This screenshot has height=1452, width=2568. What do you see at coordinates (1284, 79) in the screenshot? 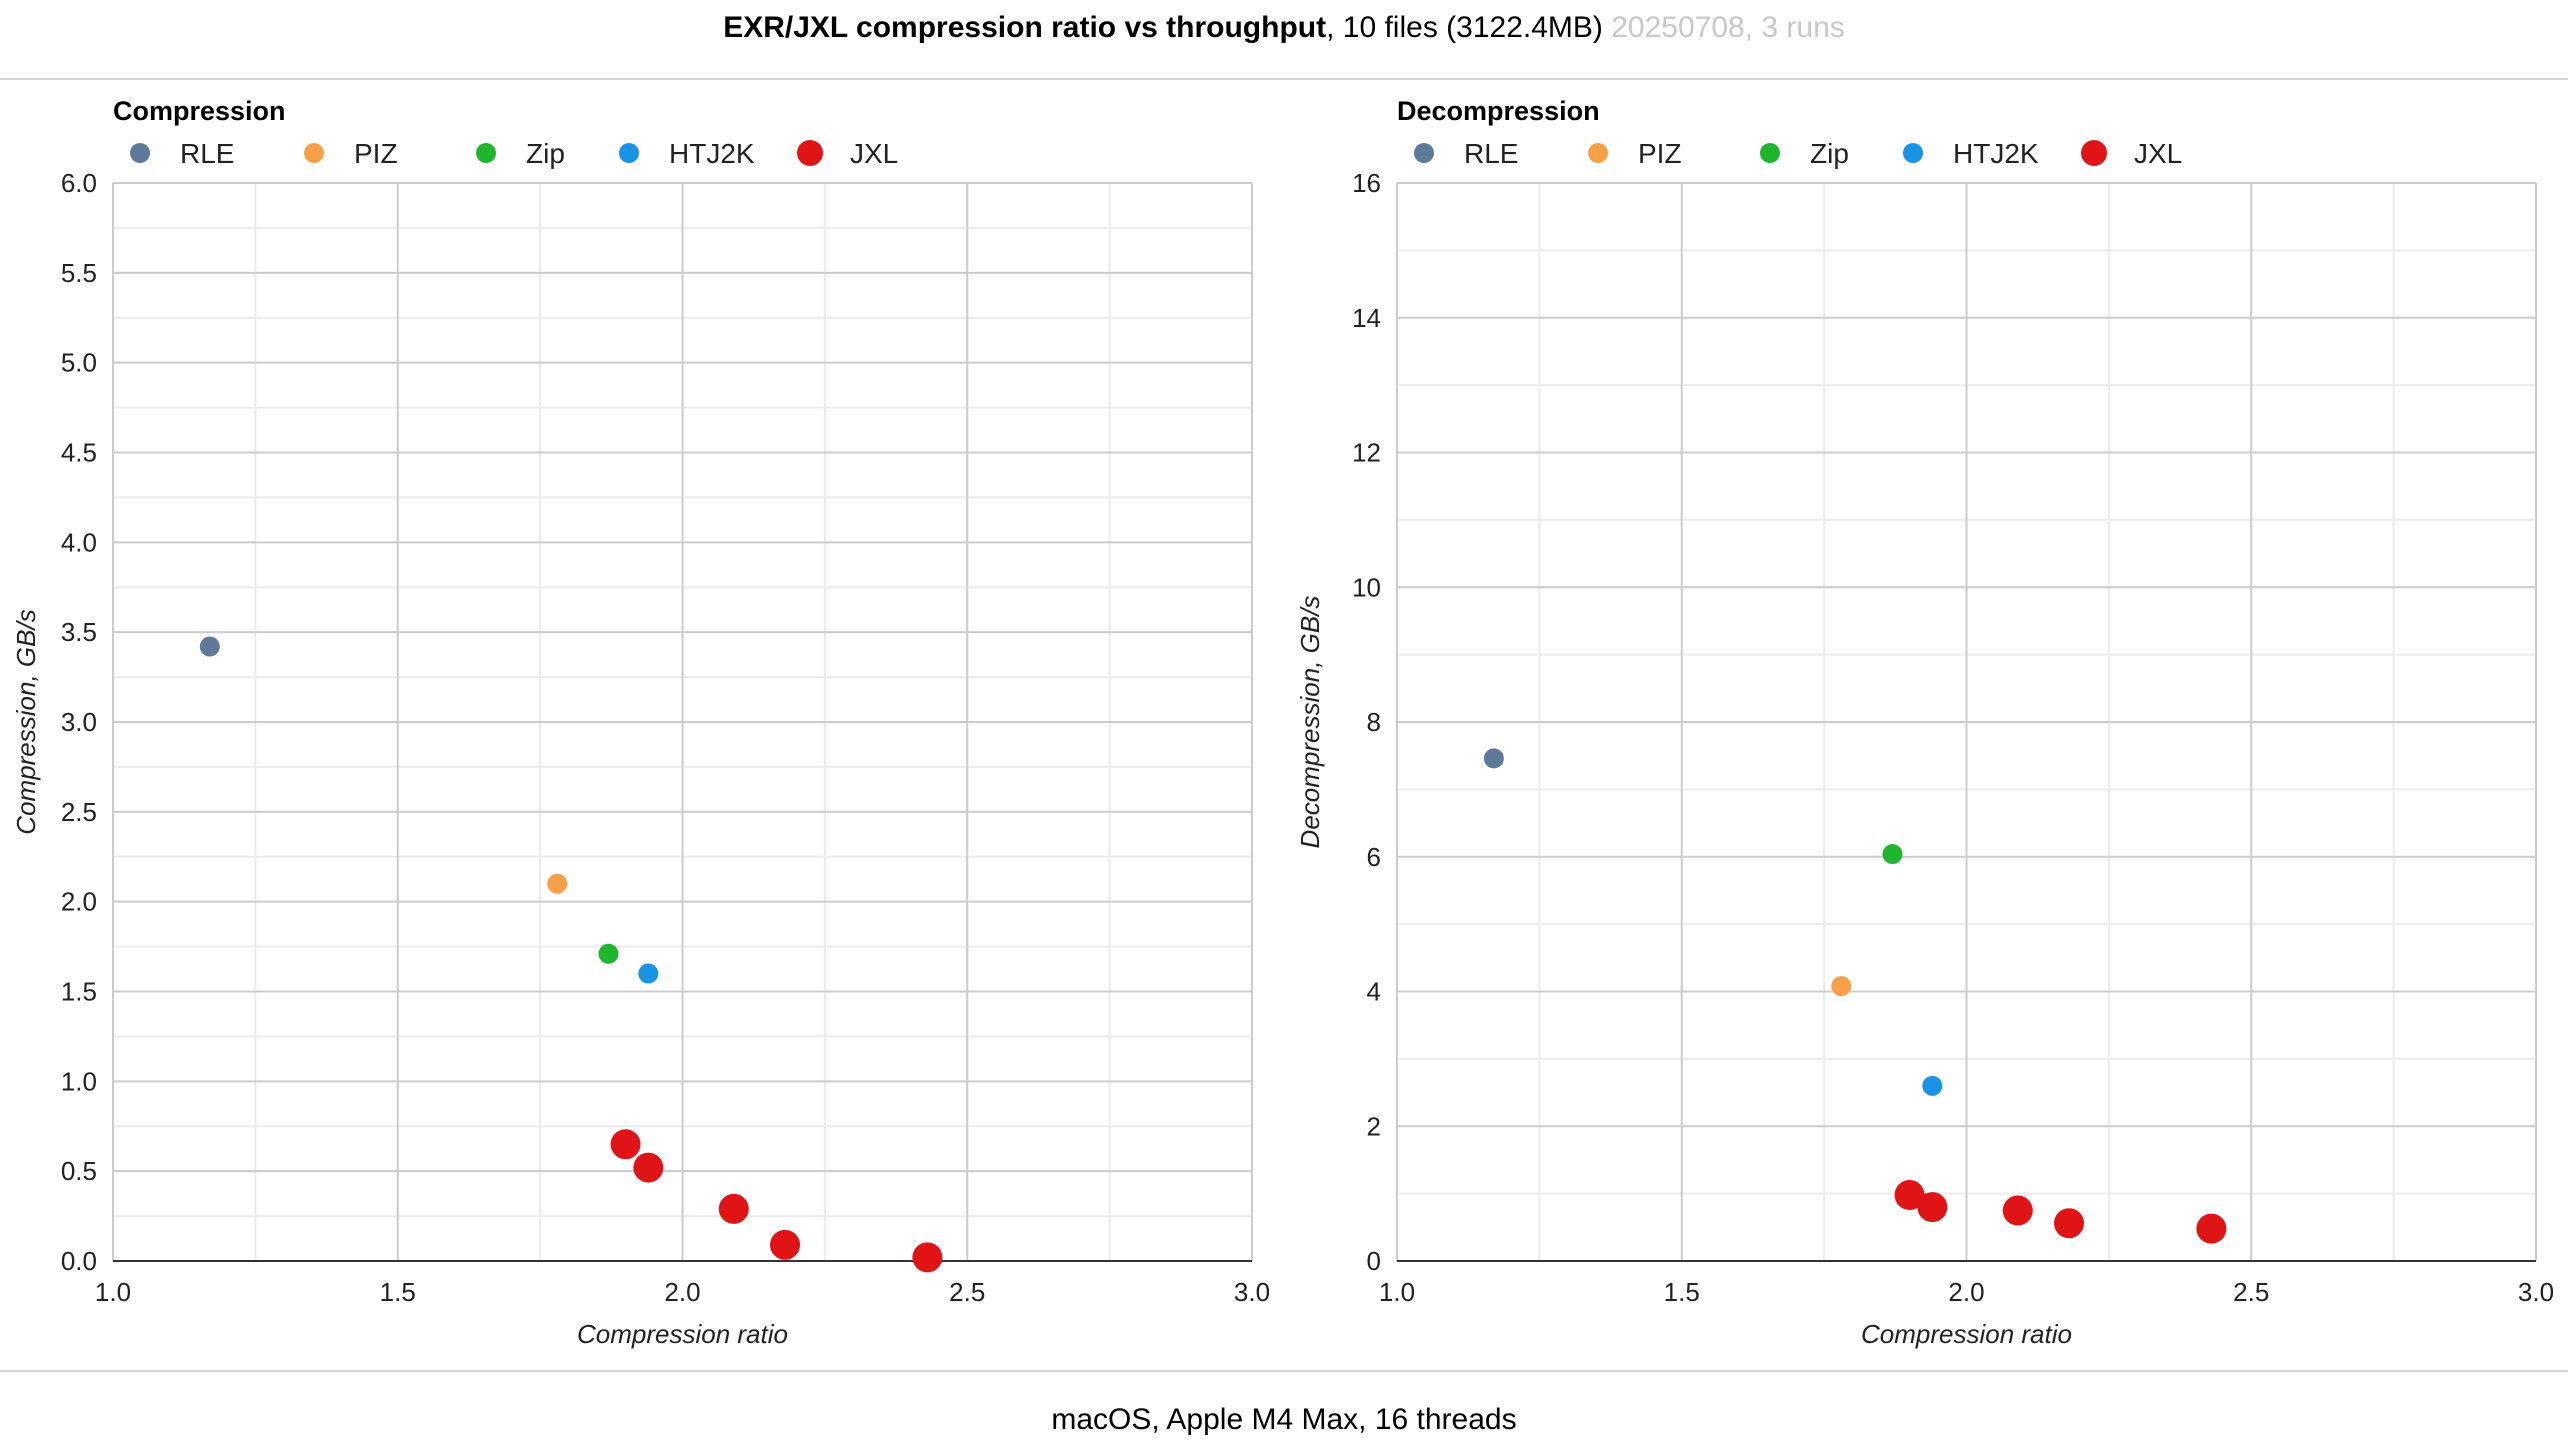
I see `header-divider` at bounding box center [1284, 79].